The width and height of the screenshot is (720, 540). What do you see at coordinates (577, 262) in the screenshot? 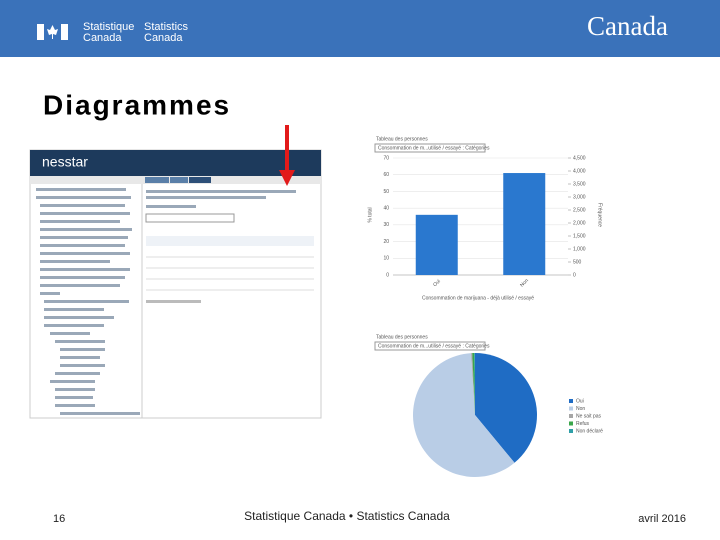
I see `y2-tick-label: 500` at bounding box center [577, 262].